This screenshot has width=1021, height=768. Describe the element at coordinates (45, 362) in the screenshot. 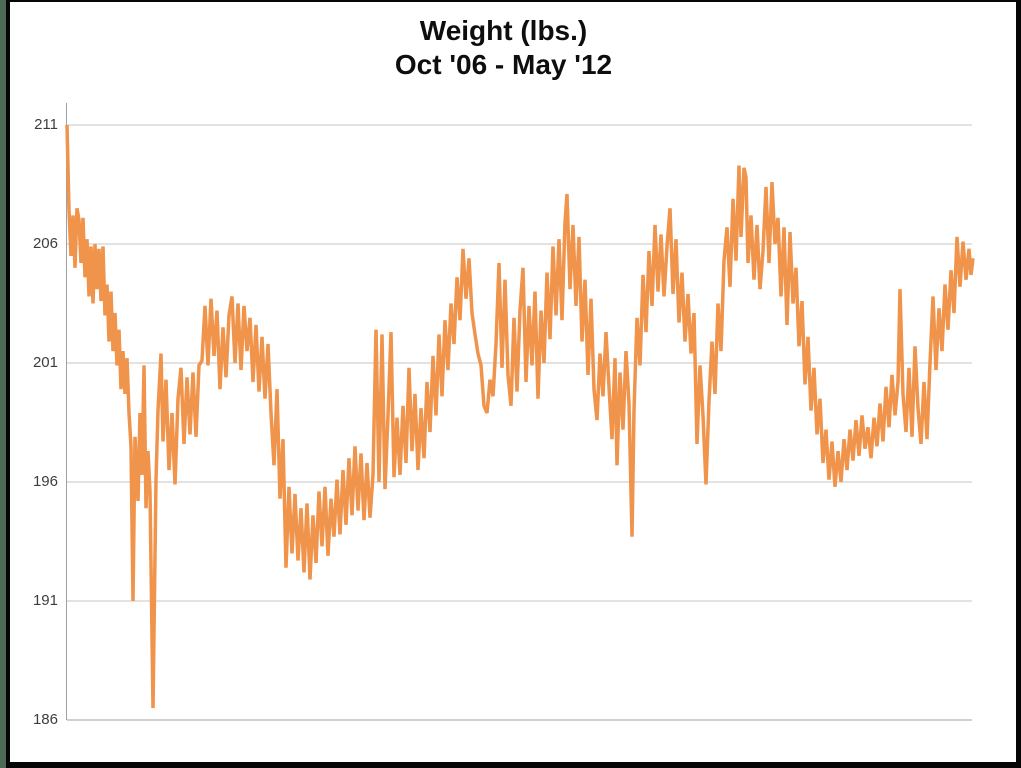

I see `y-tick-label-201: 201` at that location.